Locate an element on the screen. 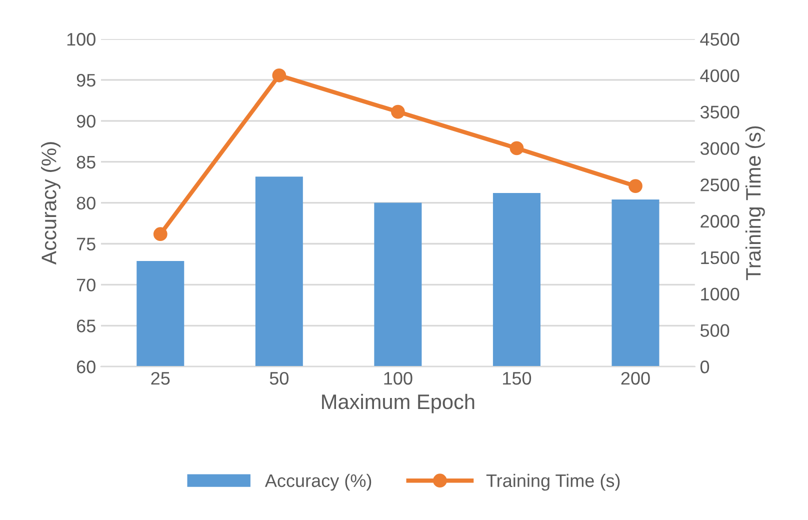 Image resolution: width=808 pixels, height=520 pixels. y2-tick-label: 3000 is located at coordinates (720, 148).